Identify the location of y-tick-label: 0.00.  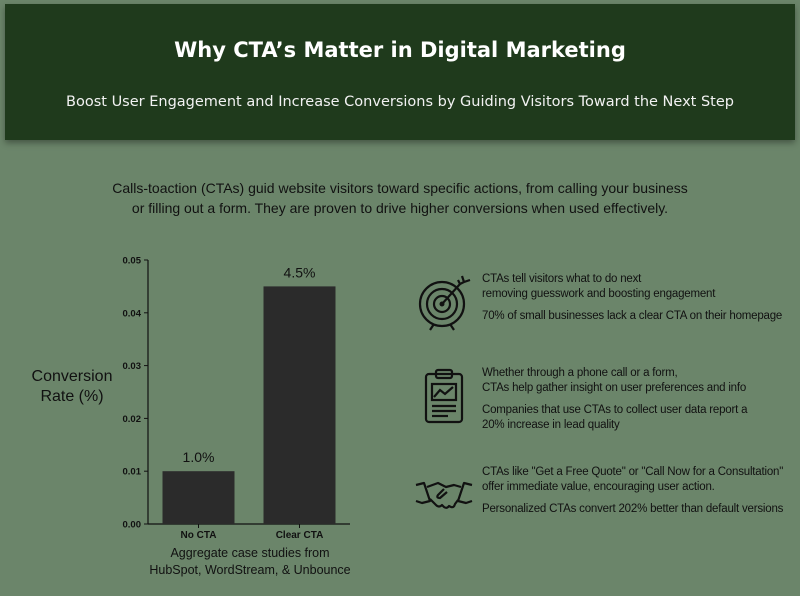
(132, 525).